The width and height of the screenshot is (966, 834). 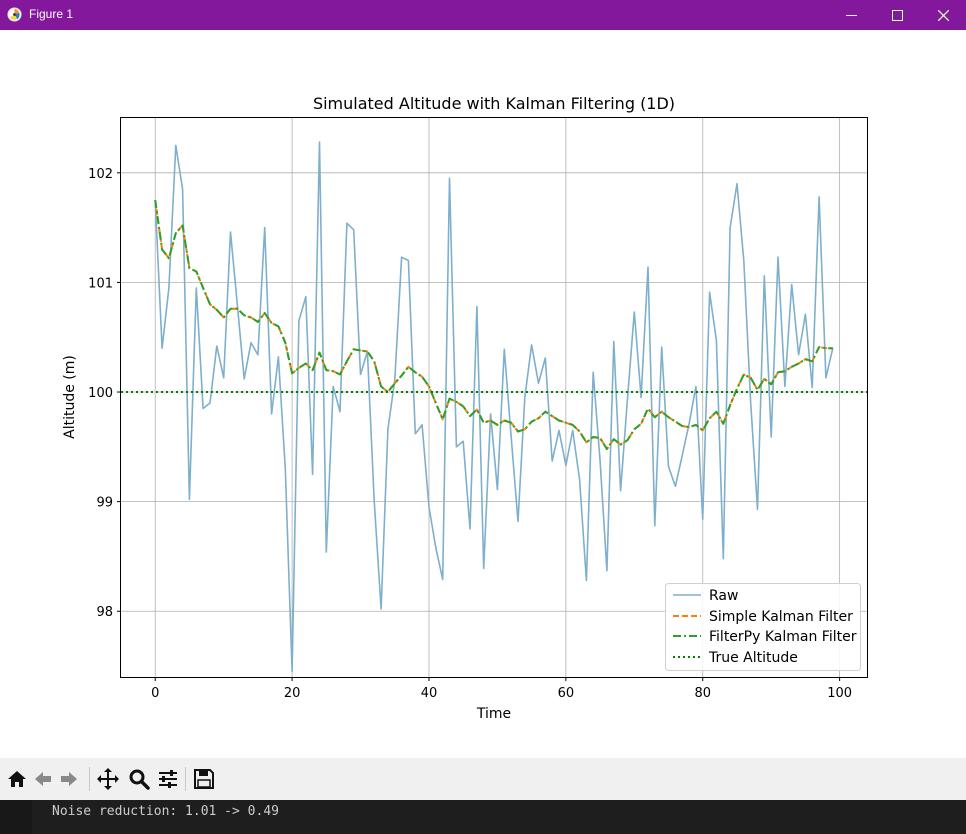 What do you see at coordinates (493, 714) in the screenshot?
I see `x-axis-label: Time` at bounding box center [493, 714].